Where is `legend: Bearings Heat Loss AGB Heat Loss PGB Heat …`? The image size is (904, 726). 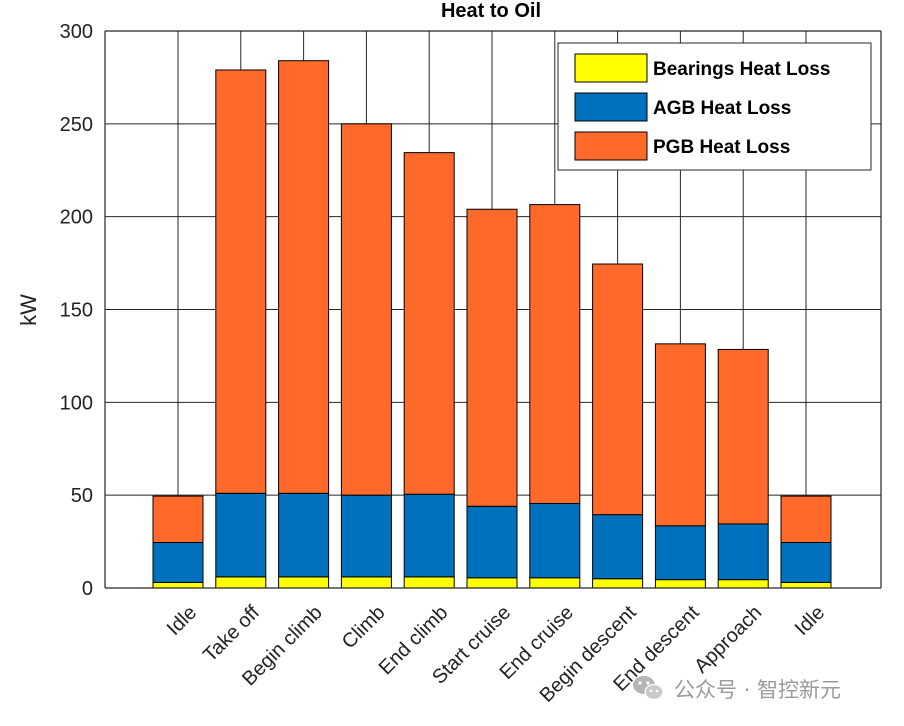 legend: Bearings Heat Loss AGB Heat Loss PGB Heat … is located at coordinates (714, 106).